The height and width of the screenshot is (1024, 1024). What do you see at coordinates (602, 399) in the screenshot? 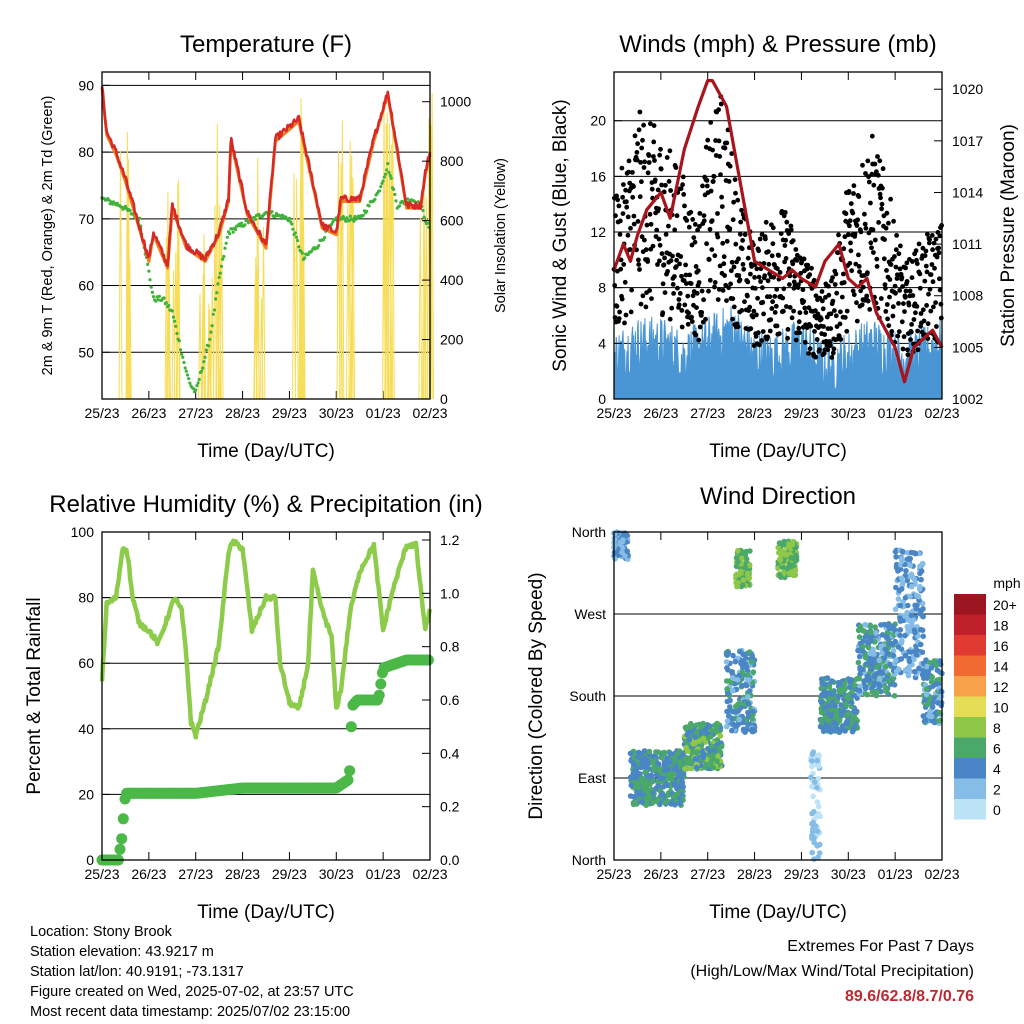
I see `y-tick-label: 0` at bounding box center [602, 399].